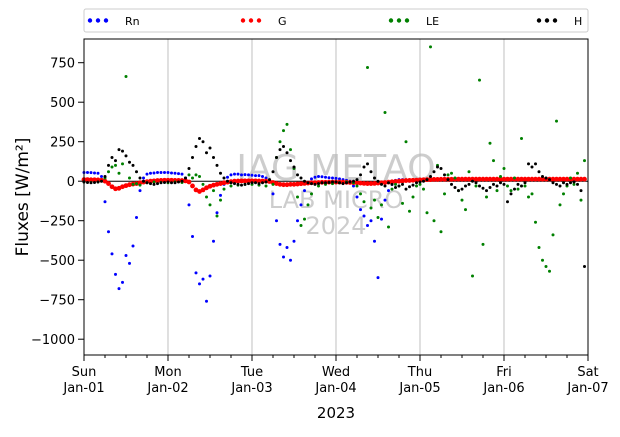 The width and height of the screenshot is (620, 437). I want to click on y-axis-label: Fluxes [W/m²], so click(23, 197).